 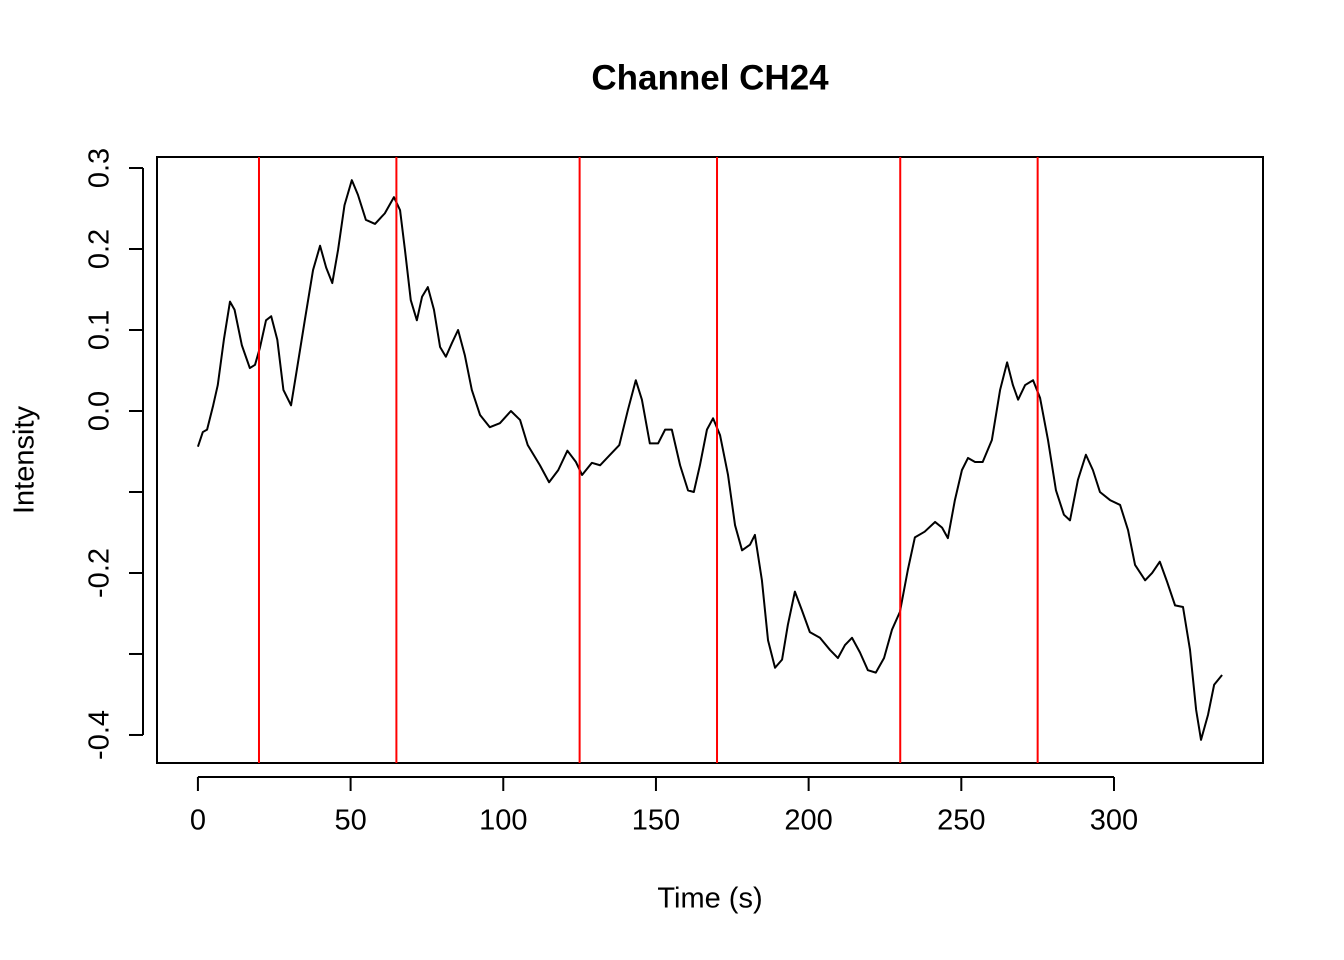 I want to click on chart-title: Channel CH24, so click(x=710, y=77).